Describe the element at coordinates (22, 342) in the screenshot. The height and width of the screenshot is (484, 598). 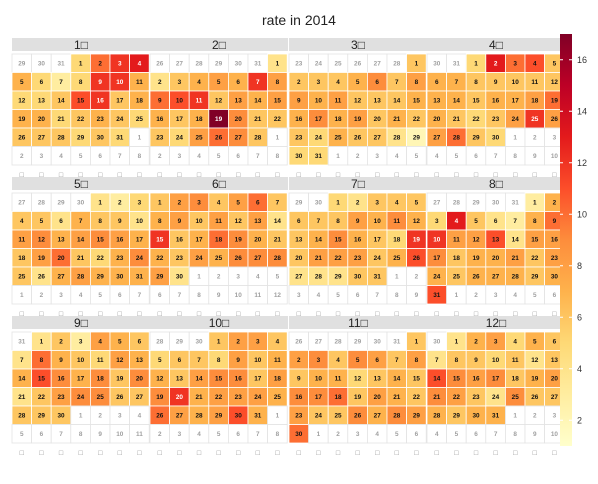
I see `out-of-month-day-number: 31` at that location.